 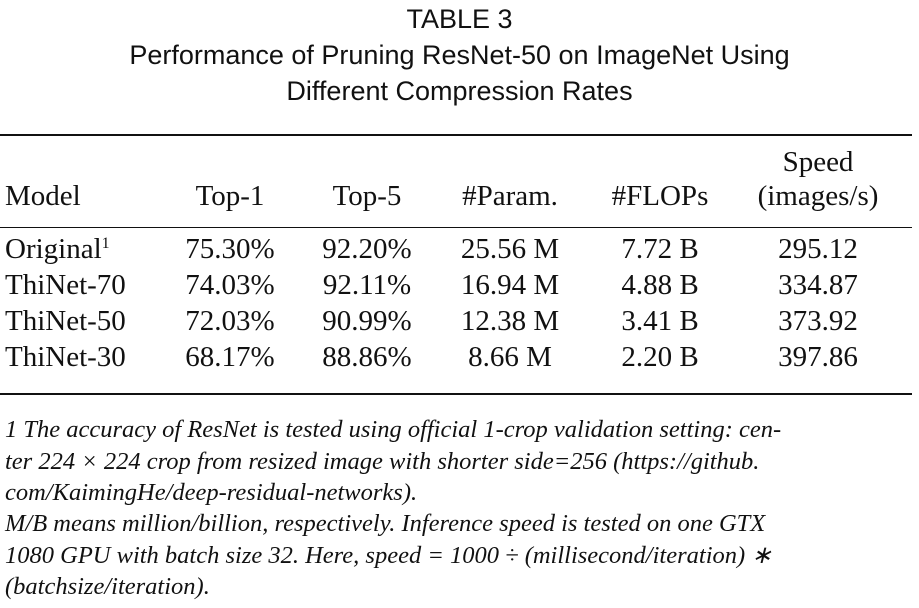 What do you see at coordinates (660, 249) in the screenshot?
I see `cell: 7.72 B` at bounding box center [660, 249].